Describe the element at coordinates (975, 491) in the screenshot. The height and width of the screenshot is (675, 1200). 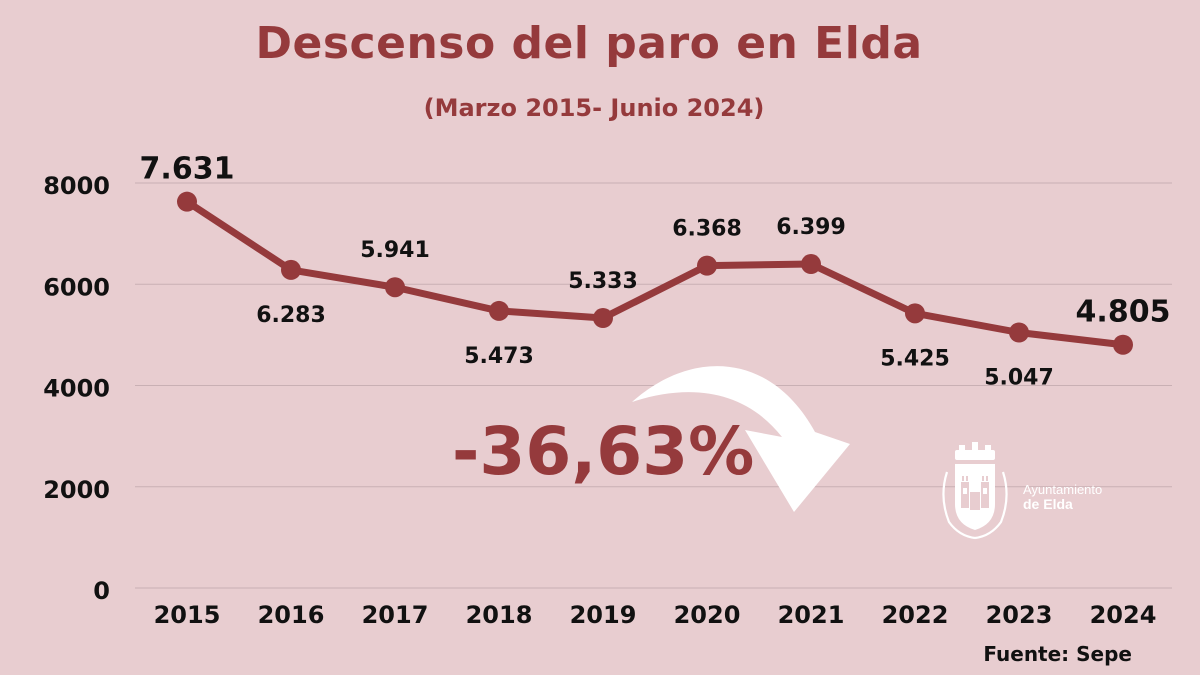
I see `coat-of-arms-icon` at that location.